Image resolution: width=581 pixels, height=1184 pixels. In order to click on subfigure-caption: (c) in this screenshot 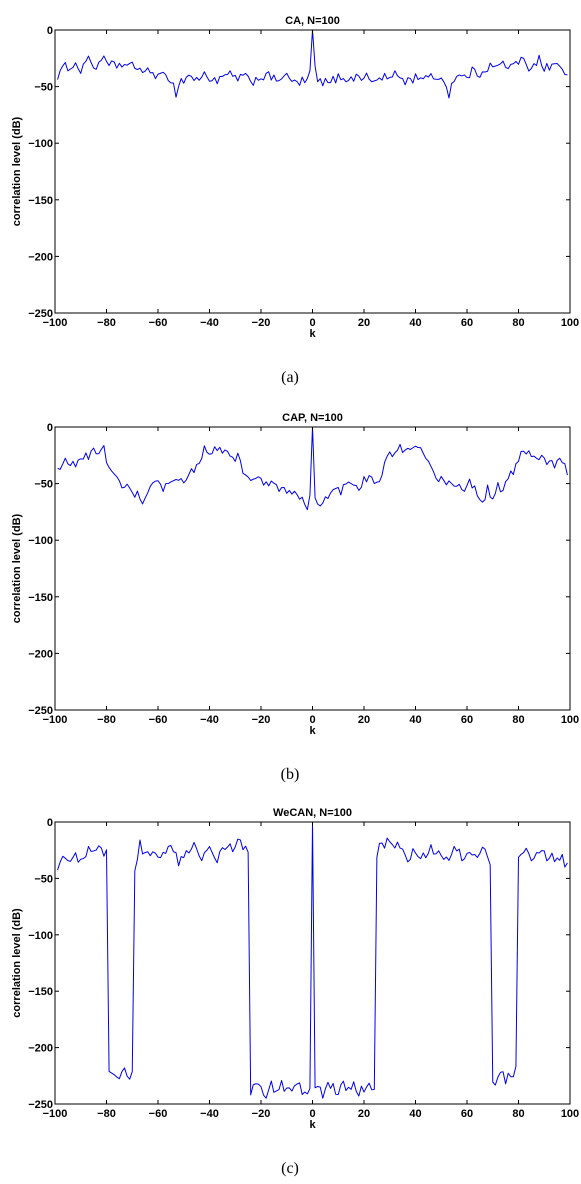, I will do `click(290, 1168)`.